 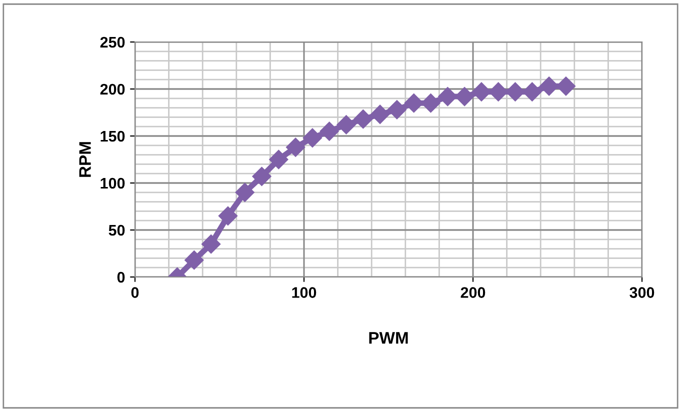 What do you see at coordinates (112, 89) in the screenshot?
I see `y-tick-label: 200` at bounding box center [112, 89].